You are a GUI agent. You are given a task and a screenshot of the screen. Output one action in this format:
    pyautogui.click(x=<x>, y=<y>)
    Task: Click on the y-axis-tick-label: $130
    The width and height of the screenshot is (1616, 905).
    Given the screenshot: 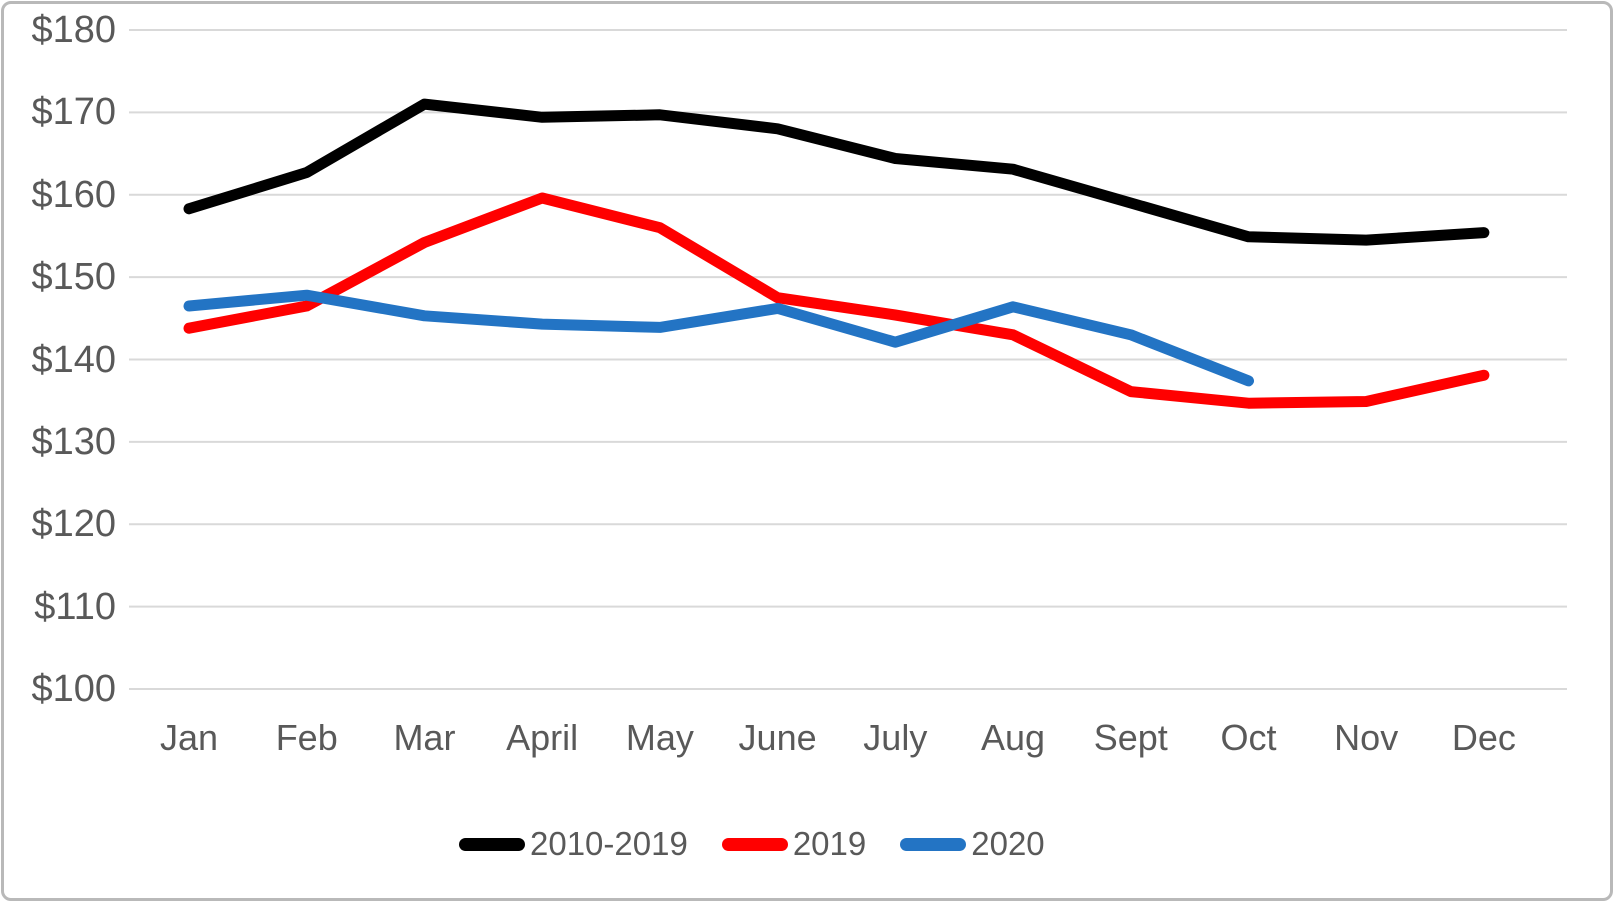 What is the action you would take?
    pyautogui.click(x=73, y=441)
    